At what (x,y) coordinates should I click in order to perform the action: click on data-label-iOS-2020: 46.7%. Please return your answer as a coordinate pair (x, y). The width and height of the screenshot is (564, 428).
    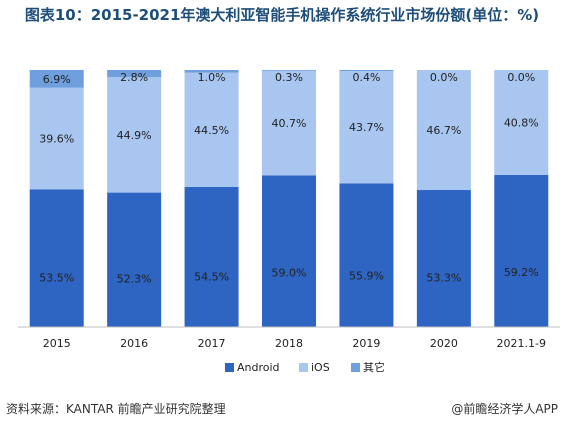
    Looking at the image, I should click on (443, 130).